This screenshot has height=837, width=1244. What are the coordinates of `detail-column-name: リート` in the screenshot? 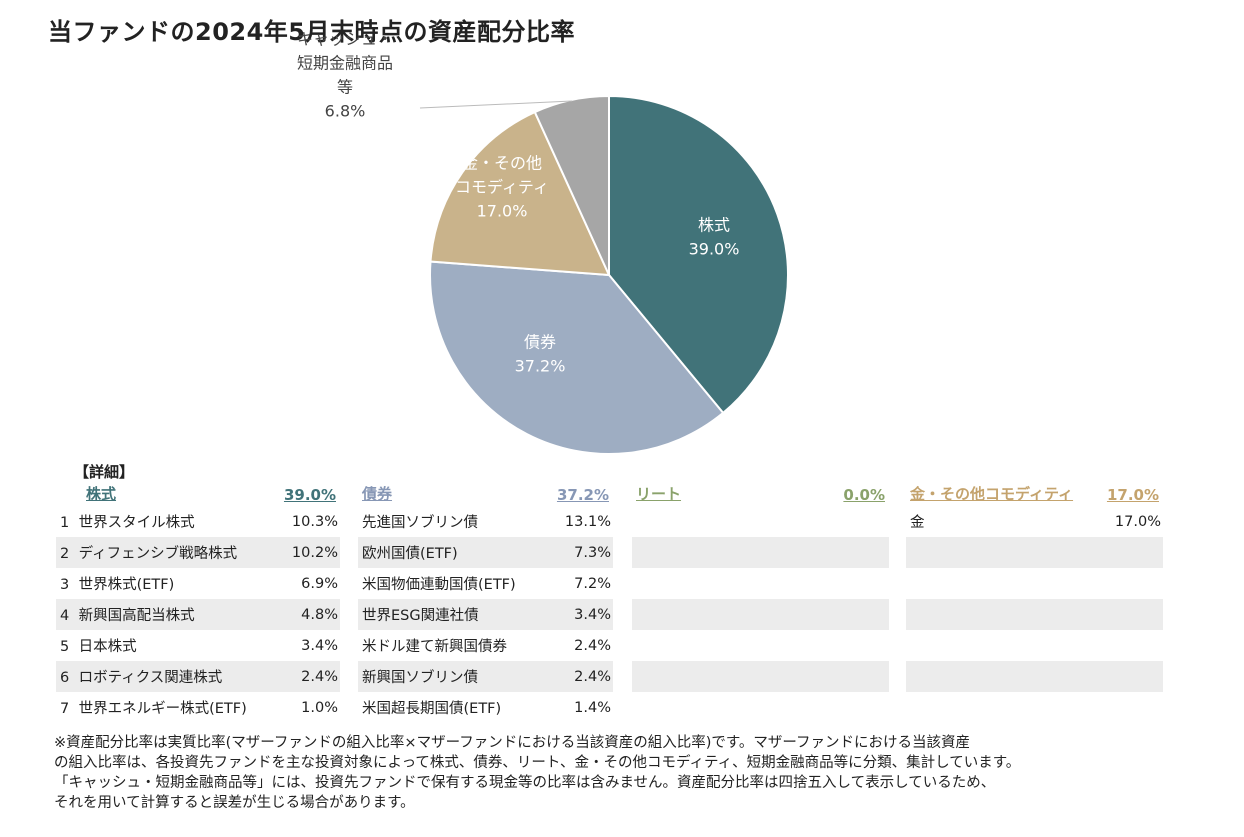 It's located at (659, 494).